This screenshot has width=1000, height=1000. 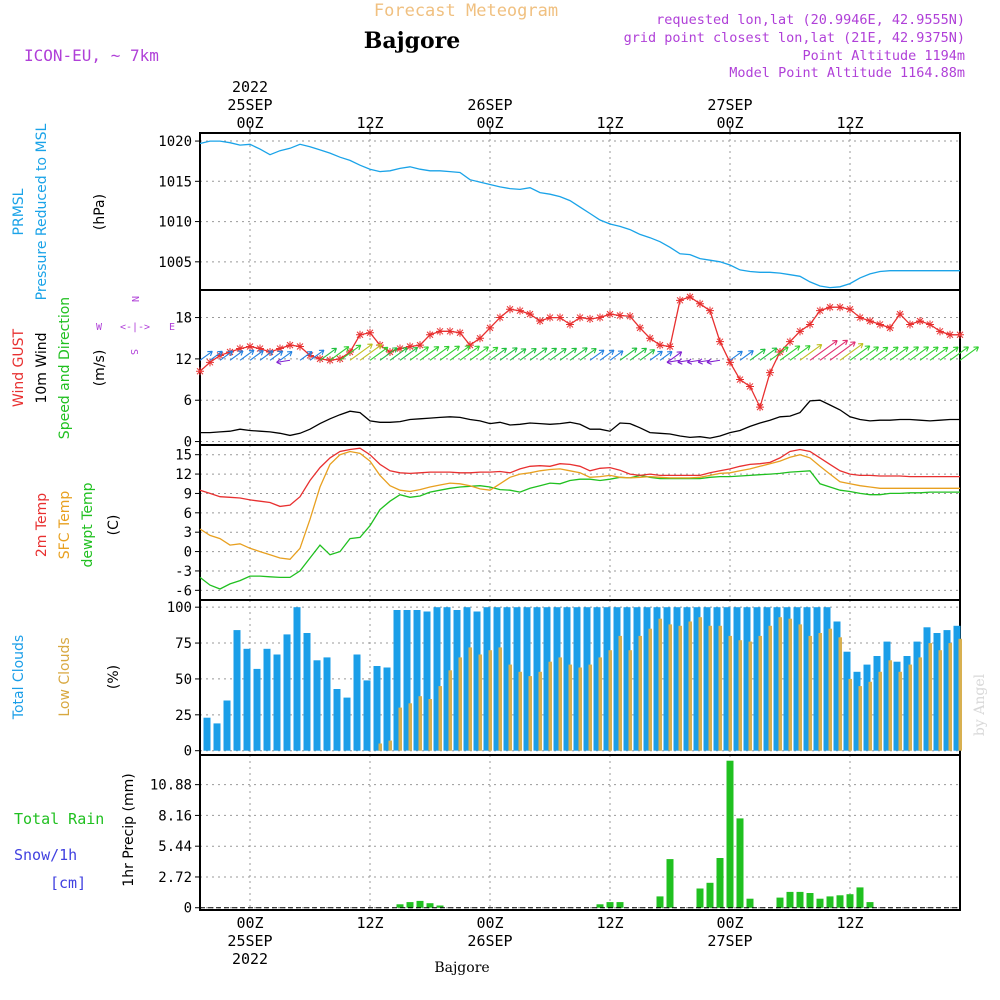 What do you see at coordinates (100, 368) in the screenshot?
I see `wind-unit: (m/s)` at bounding box center [100, 368].